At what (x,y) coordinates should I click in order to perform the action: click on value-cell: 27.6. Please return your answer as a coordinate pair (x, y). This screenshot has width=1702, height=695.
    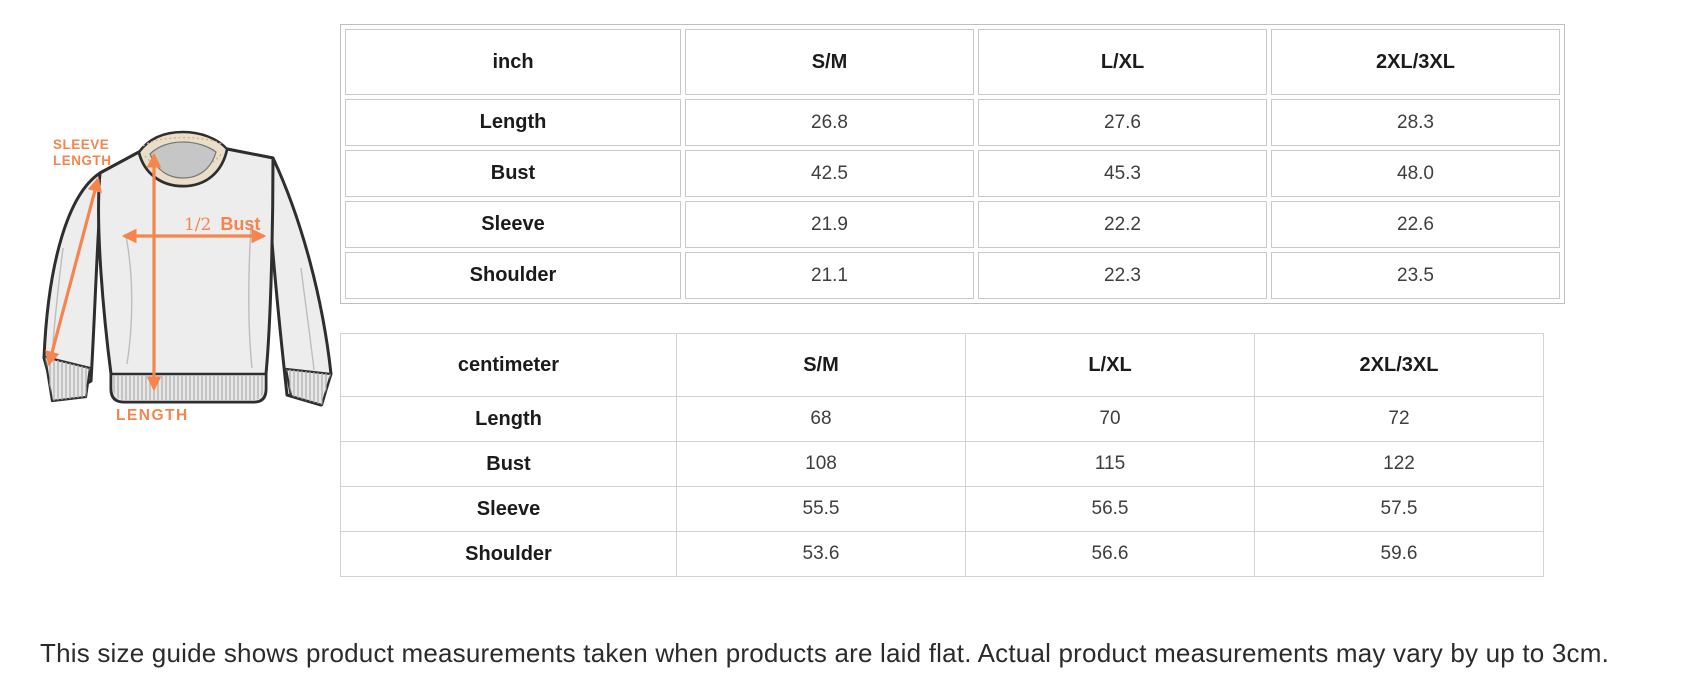
    Looking at the image, I should click on (1122, 122).